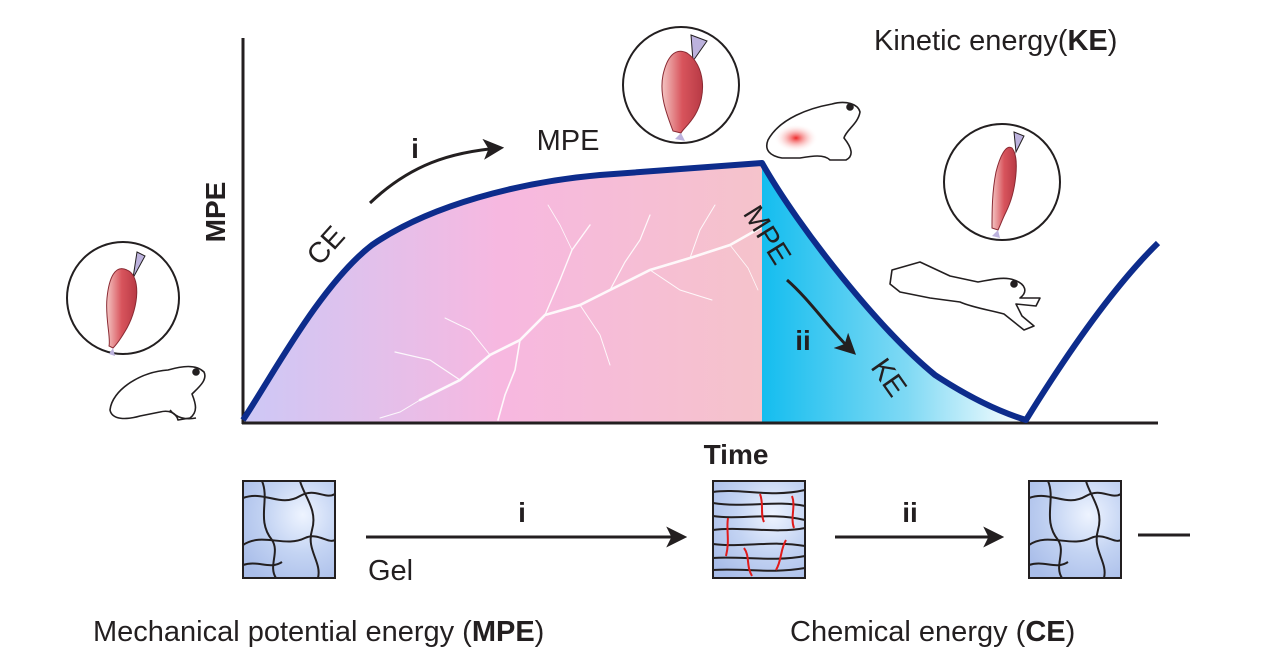 The image size is (1270, 663). I want to click on label-mpe-top: MPE, so click(568, 141).